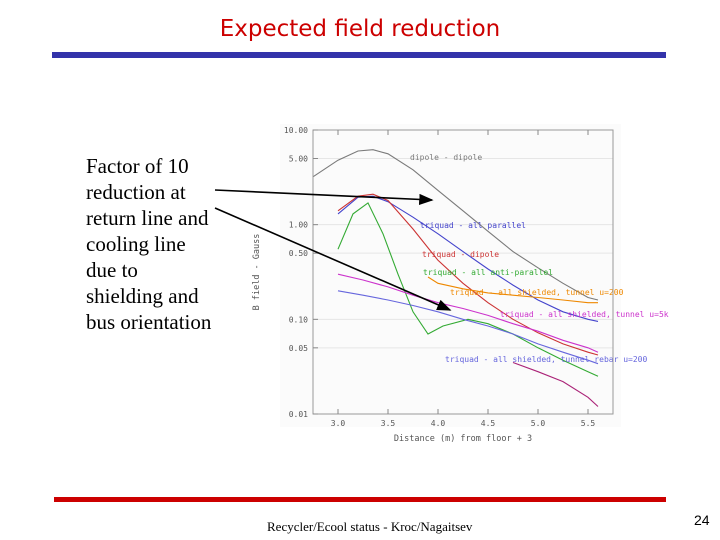 The image size is (720, 540). What do you see at coordinates (137, 166) in the screenshot?
I see `bullet-line: Factor of 10` at bounding box center [137, 166].